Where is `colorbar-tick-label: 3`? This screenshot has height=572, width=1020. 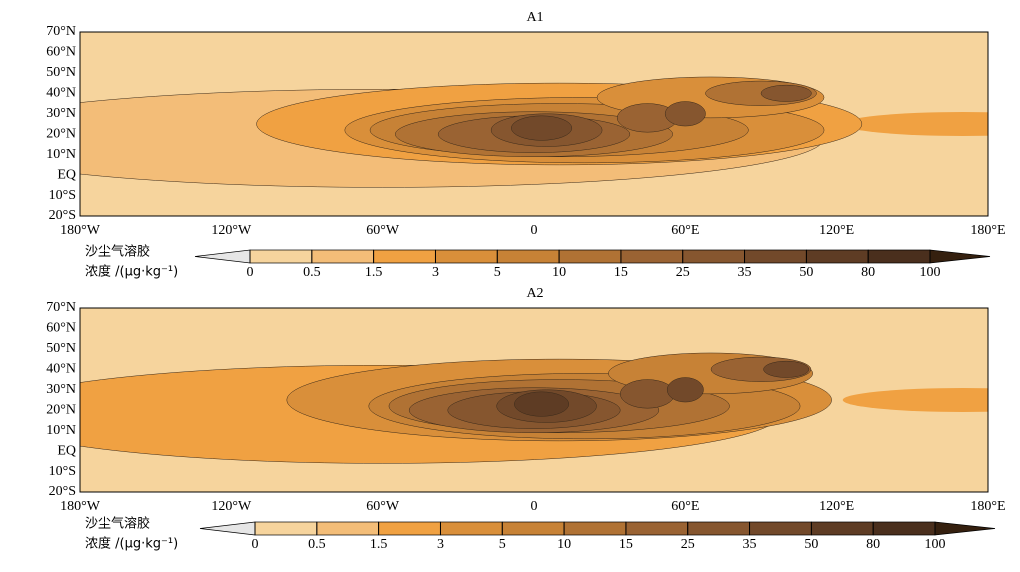
colorbar-tick-label: 3 is located at coordinates (435, 272).